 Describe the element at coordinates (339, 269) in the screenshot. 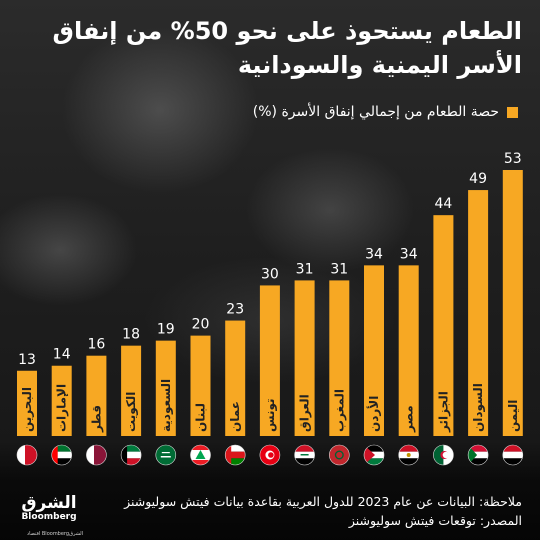

I see `value-label-9: 31` at that location.